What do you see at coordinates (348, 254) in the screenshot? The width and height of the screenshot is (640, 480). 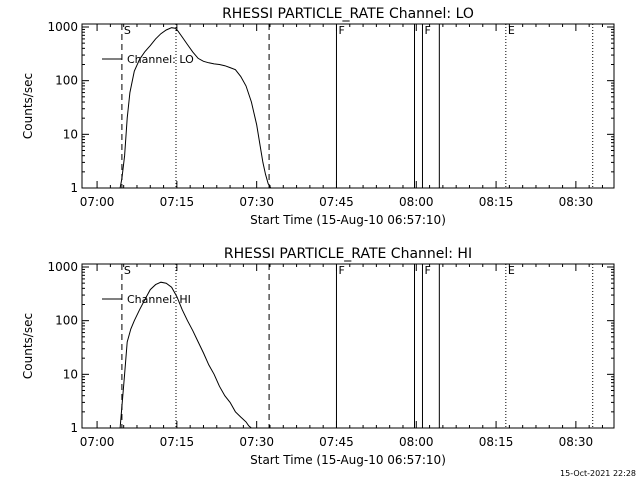 I see `chart-title: RHESSI PARTICLE_RATE Channel: HI` at bounding box center [348, 254].